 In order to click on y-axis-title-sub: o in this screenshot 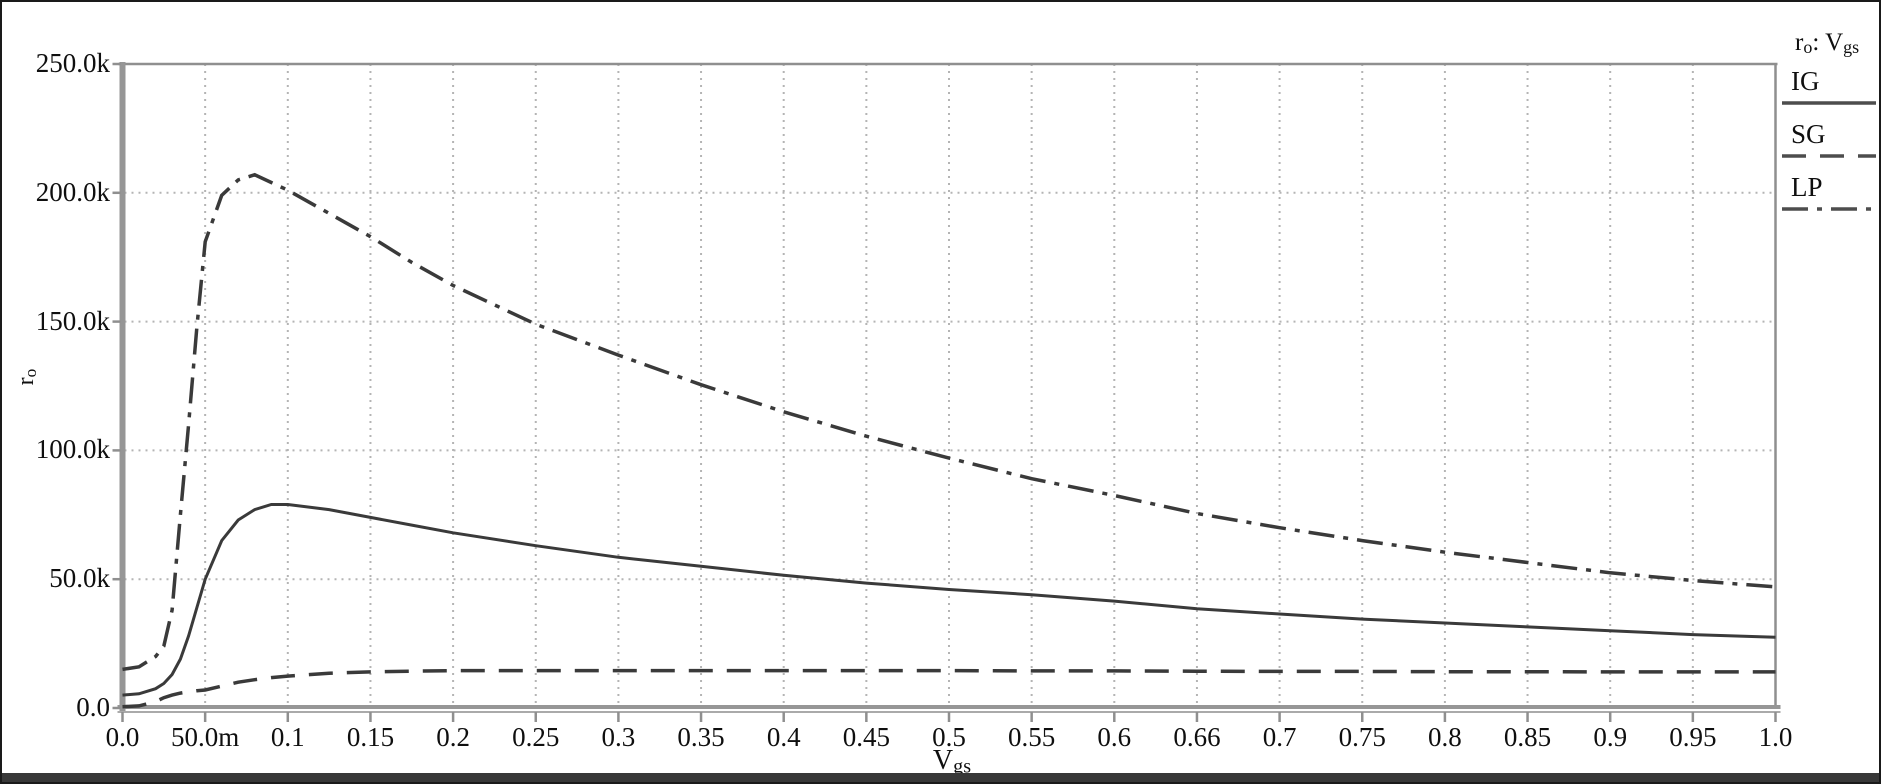, I will do `click(31, 373)`.